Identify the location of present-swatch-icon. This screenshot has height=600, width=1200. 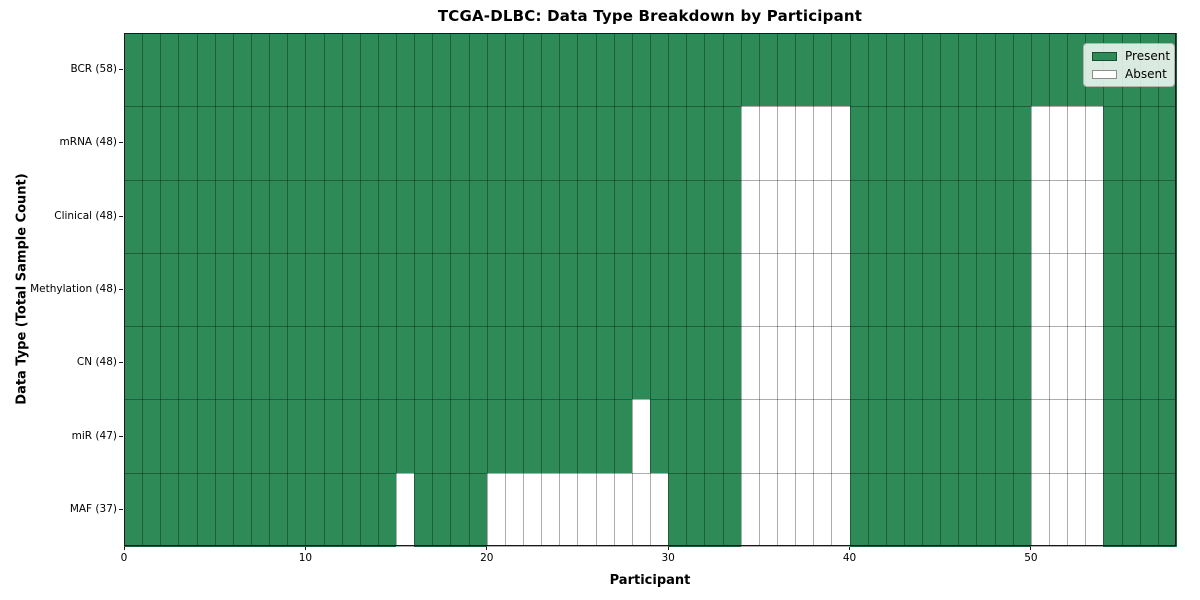
(1104, 56).